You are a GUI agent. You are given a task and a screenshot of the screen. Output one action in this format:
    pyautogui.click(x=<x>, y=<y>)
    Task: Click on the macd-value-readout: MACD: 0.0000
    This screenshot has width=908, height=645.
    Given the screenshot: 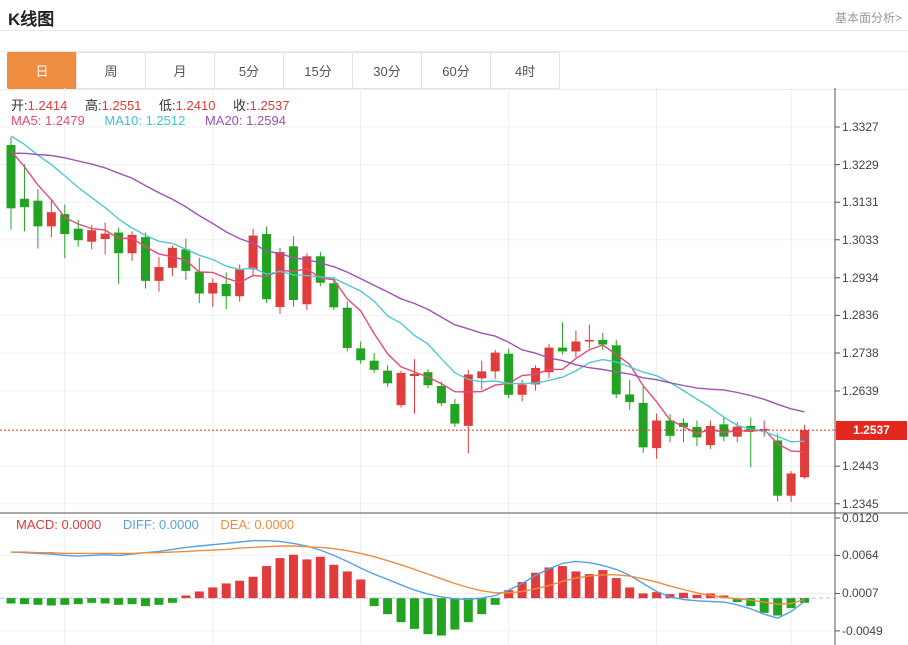 What is the action you would take?
    pyautogui.click(x=59, y=524)
    